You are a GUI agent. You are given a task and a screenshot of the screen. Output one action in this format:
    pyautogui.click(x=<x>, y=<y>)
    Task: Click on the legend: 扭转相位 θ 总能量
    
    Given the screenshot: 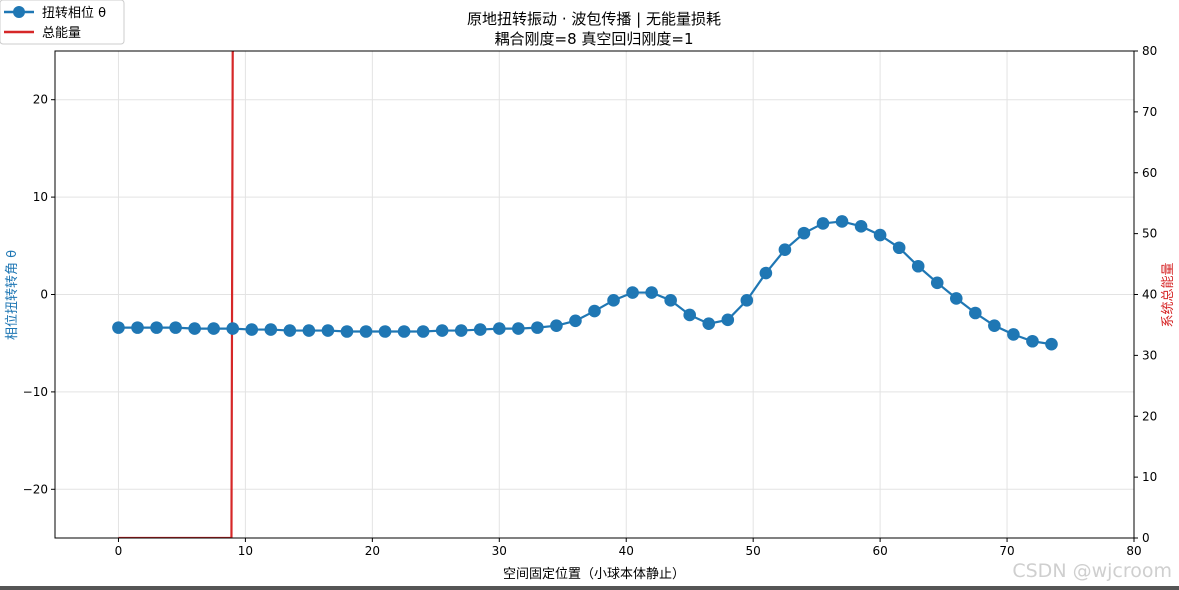 What is the action you would take?
    pyautogui.click(x=62, y=22)
    